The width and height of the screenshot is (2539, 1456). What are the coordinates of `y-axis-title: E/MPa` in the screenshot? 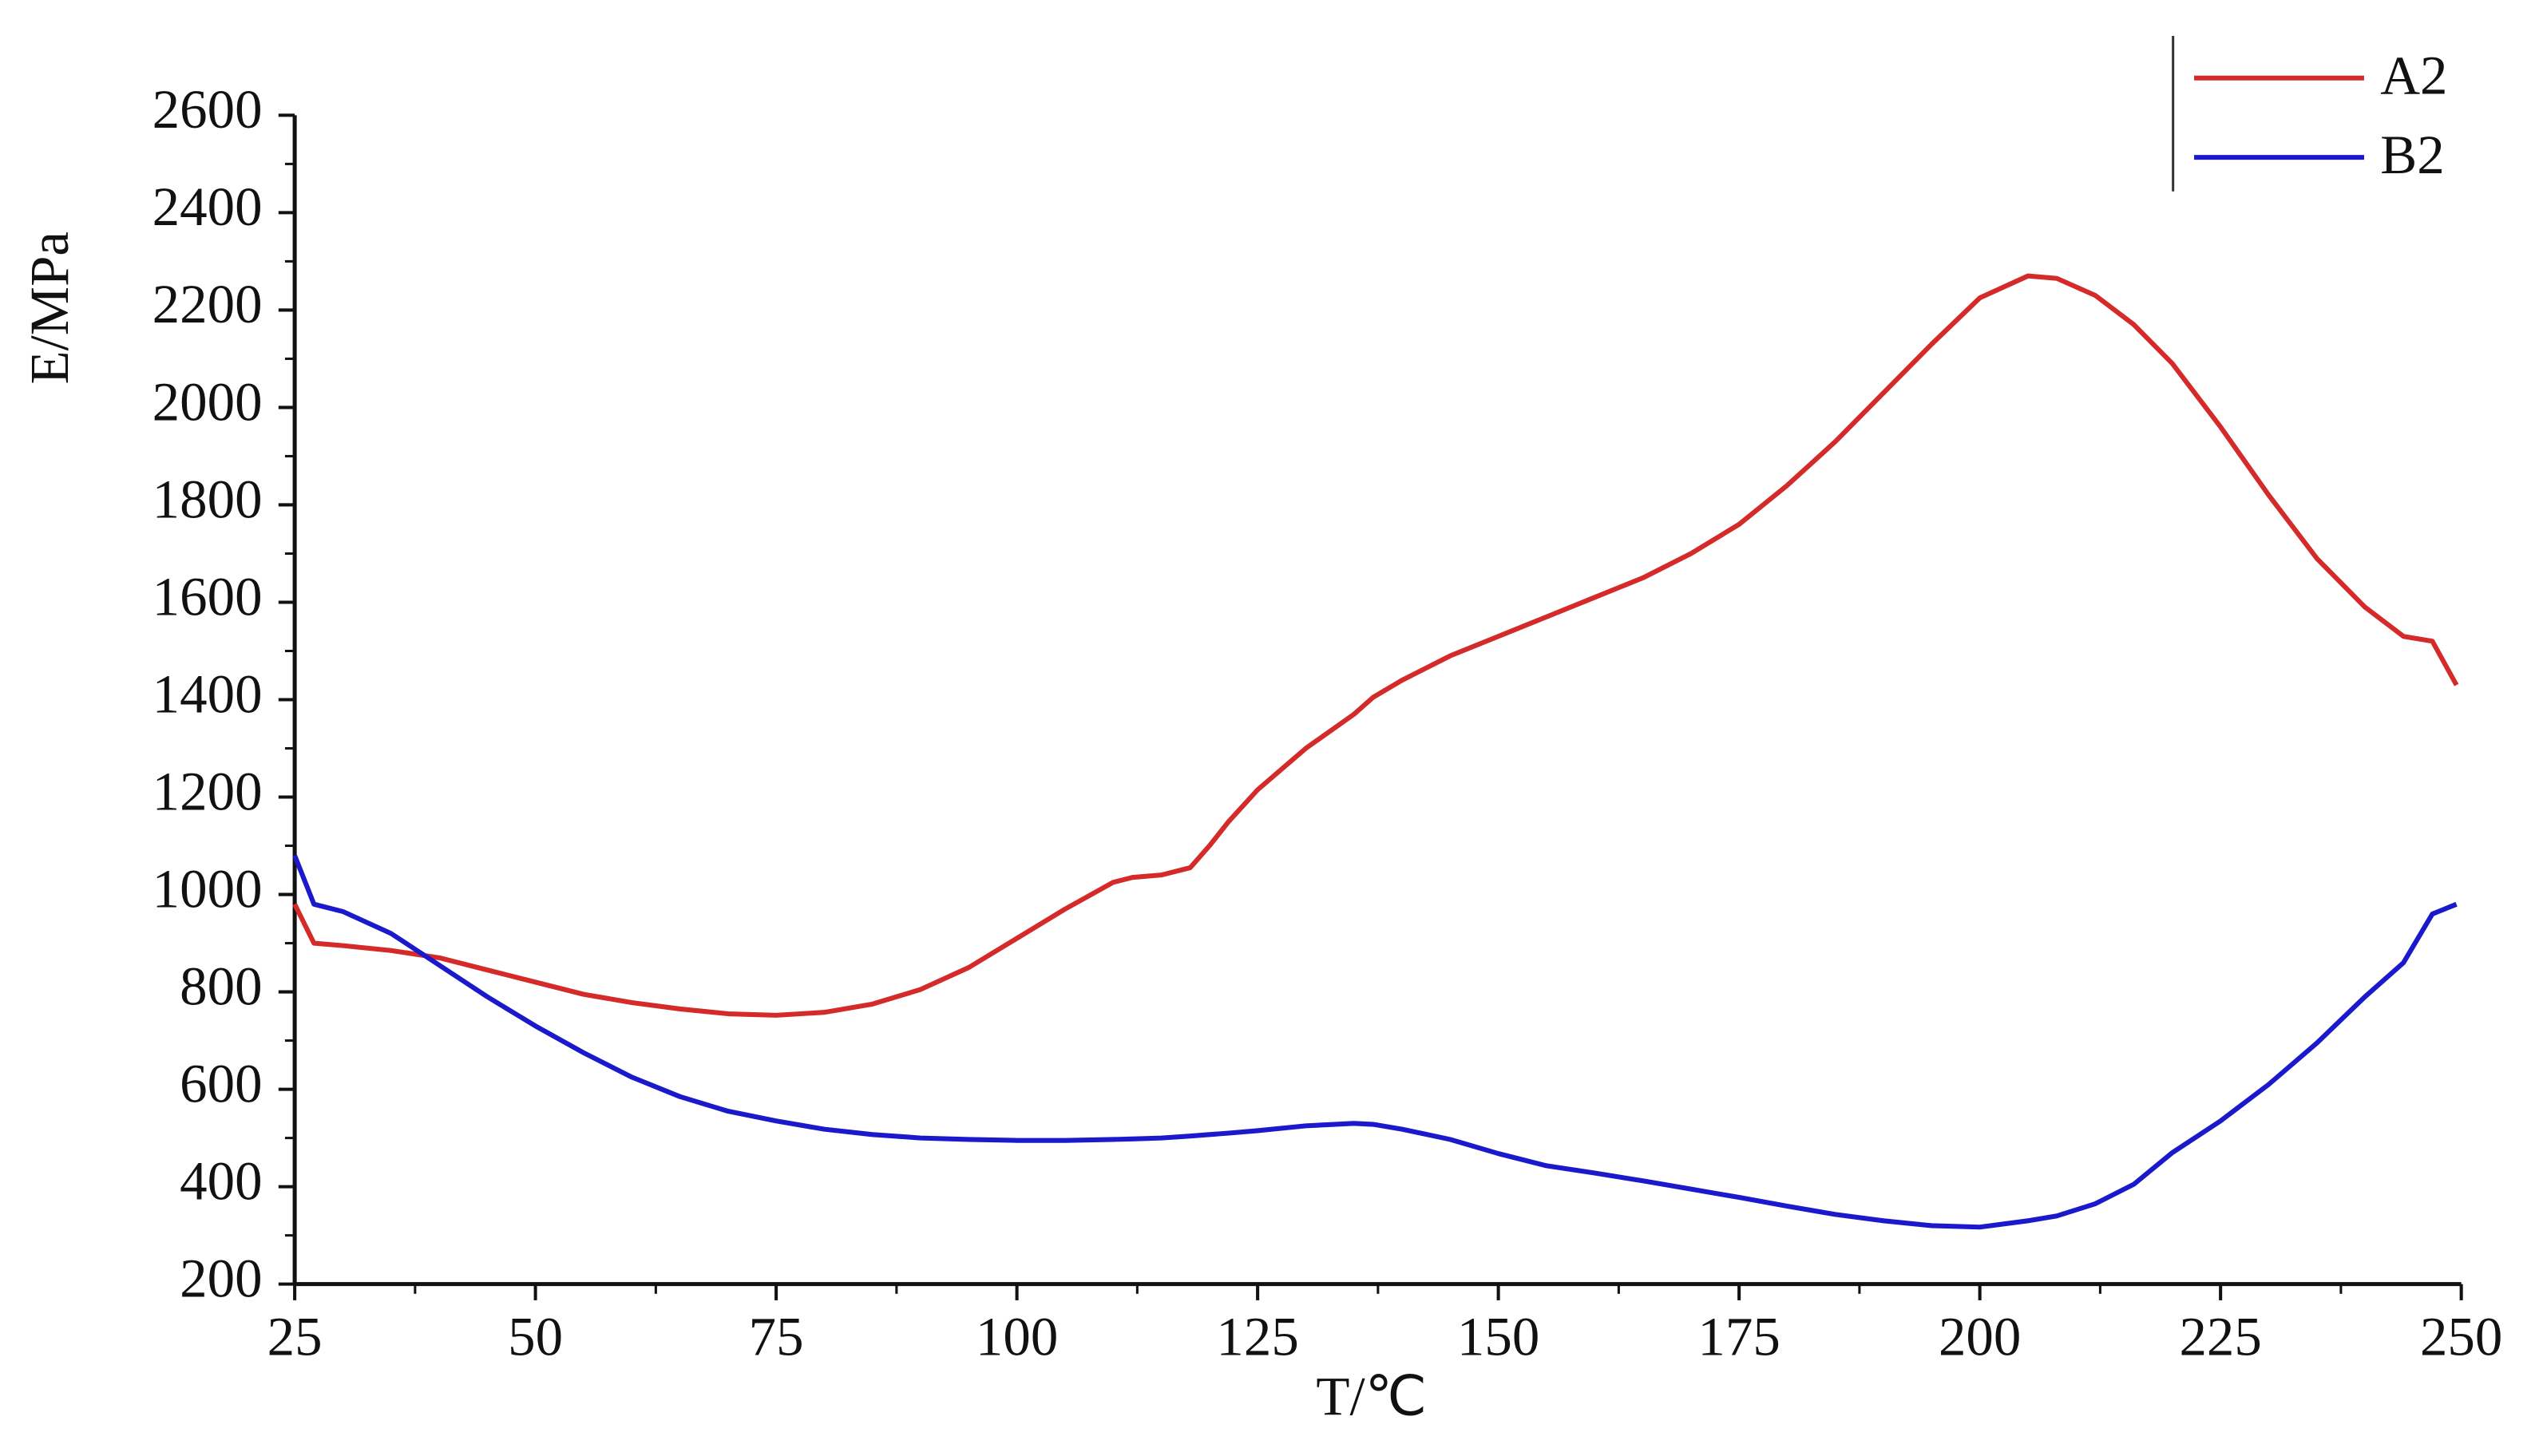 It's located at (49, 308).